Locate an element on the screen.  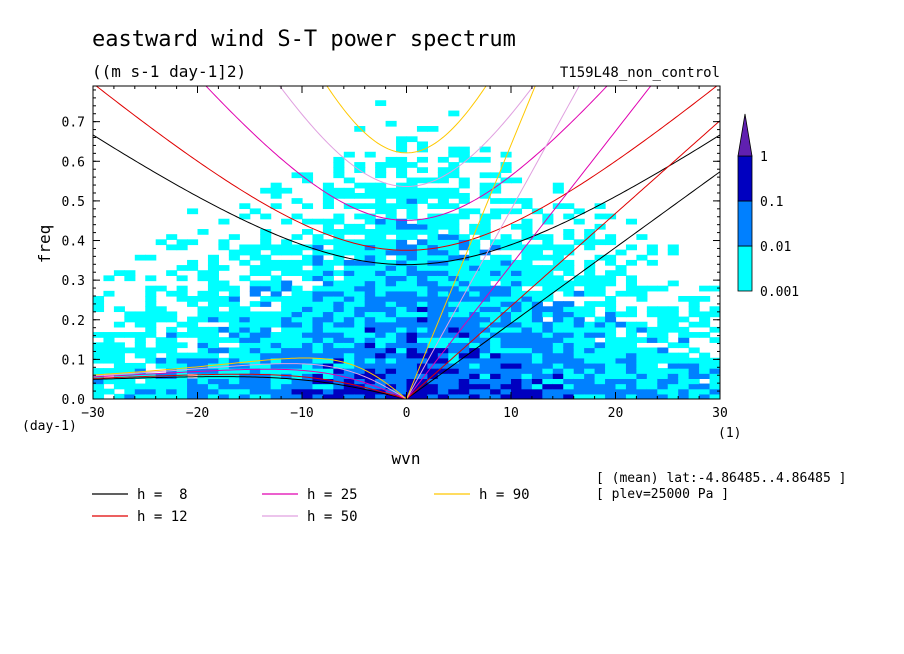
x-tick-label: 0 is located at coordinates (407, 413).